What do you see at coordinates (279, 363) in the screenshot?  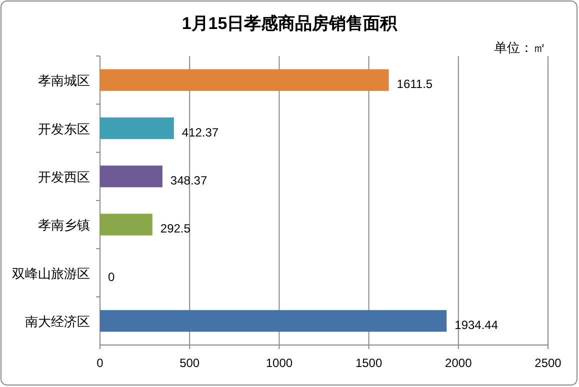 I see `x-tick-label: 1000` at bounding box center [279, 363].